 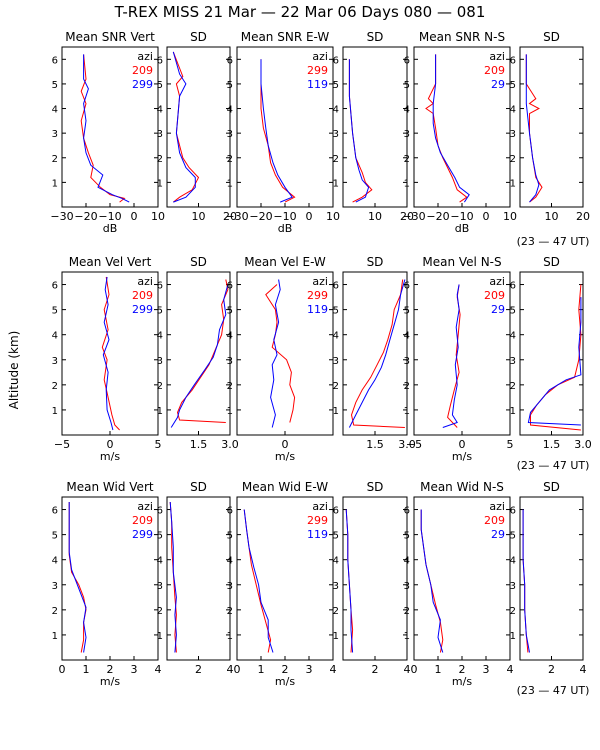 I want to click on panel-title: Mean SNR N-S, so click(x=462, y=37).